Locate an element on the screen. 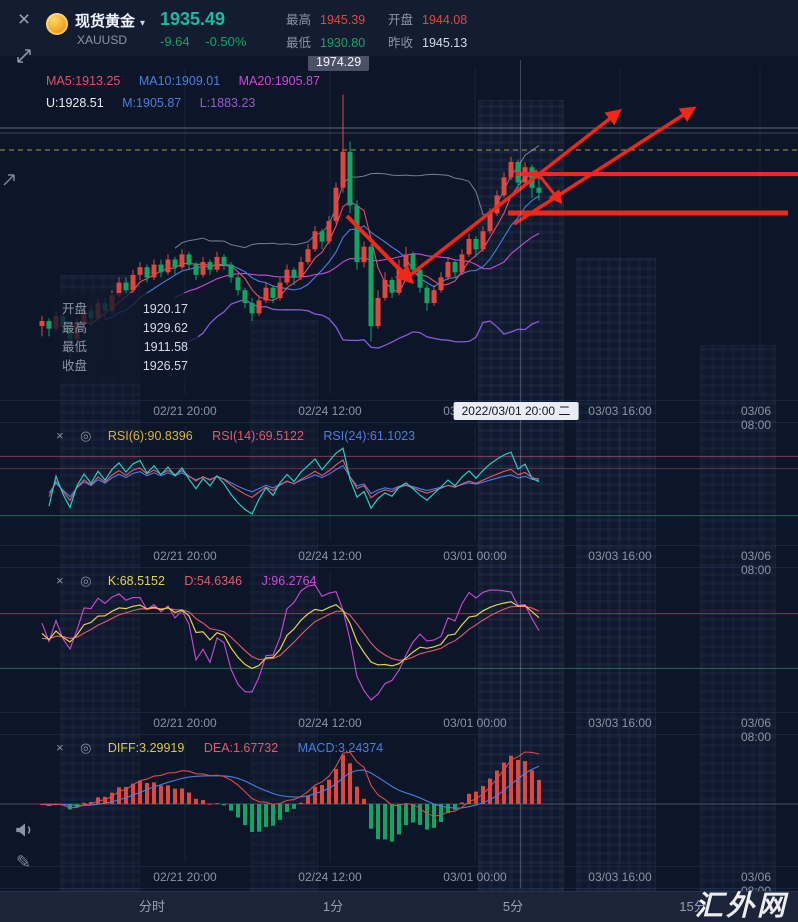 The width and height of the screenshot is (798, 922). expand-icon is located at coordinates (24, 56).